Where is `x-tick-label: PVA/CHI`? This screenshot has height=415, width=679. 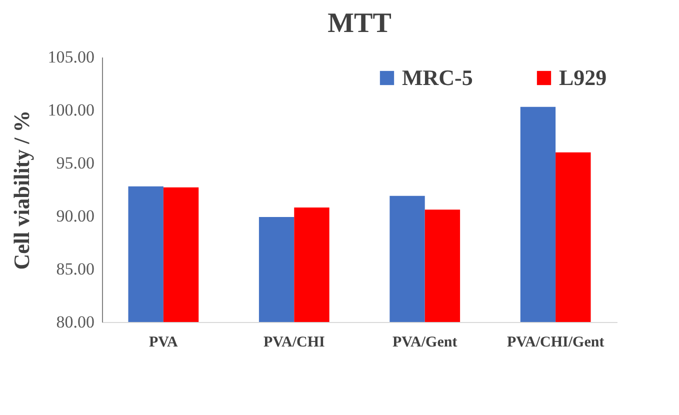
x-tick-label: PVA/CHI is located at coordinates (294, 342).